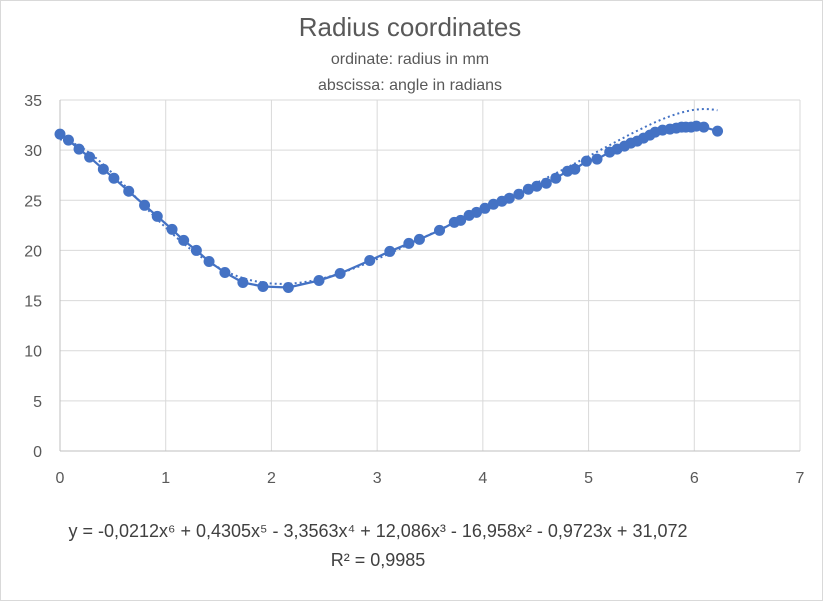 The height and width of the screenshot is (607, 823). Describe the element at coordinates (33, 352) in the screenshot. I see `y-tick-label: 10` at that location.